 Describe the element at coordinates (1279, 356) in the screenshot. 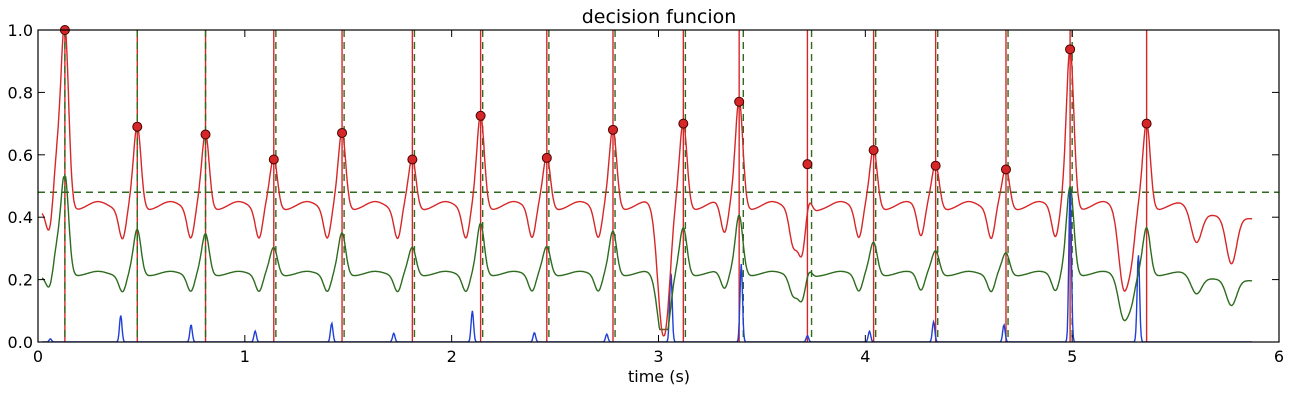

I see `x-tick-label: 6` at that location.